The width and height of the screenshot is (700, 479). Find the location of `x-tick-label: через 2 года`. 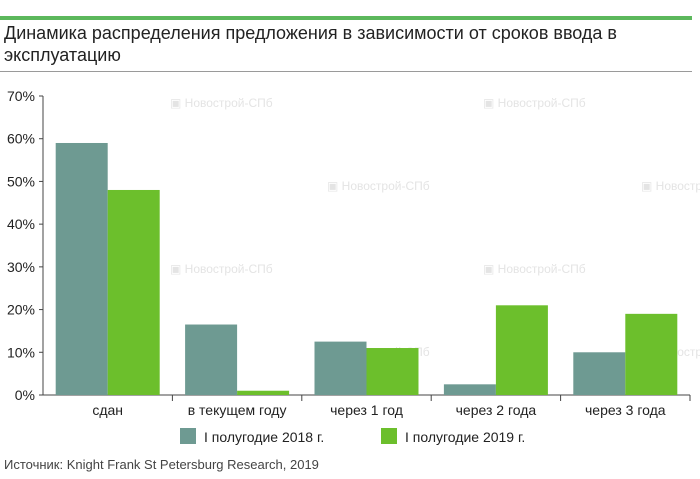

x-tick-label: через 2 года is located at coordinates (496, 410).